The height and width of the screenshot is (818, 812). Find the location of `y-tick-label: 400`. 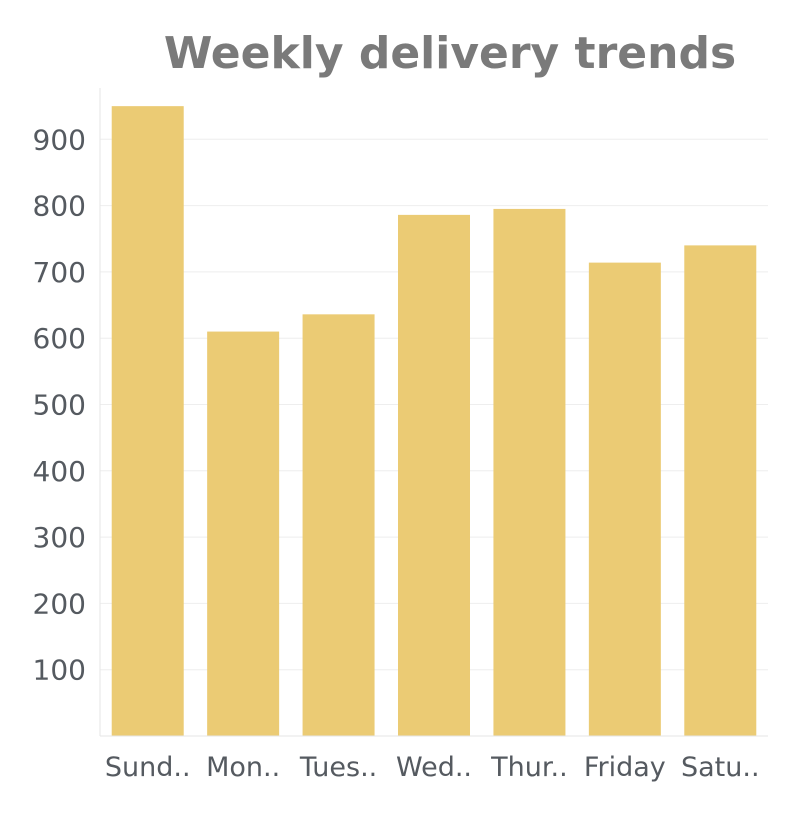

y-tick-label: 400 is located at coordinates (59, 471).